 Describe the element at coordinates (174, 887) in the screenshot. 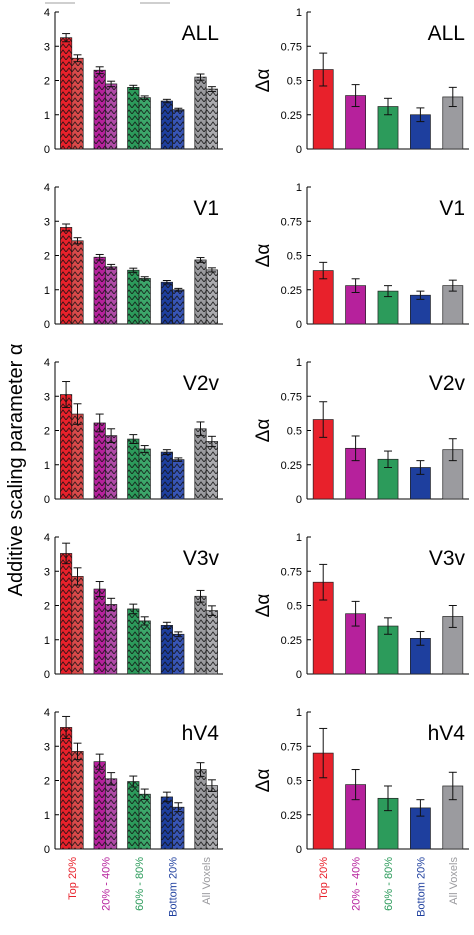

I see `category-label-left: Bottom 20%` at that location.